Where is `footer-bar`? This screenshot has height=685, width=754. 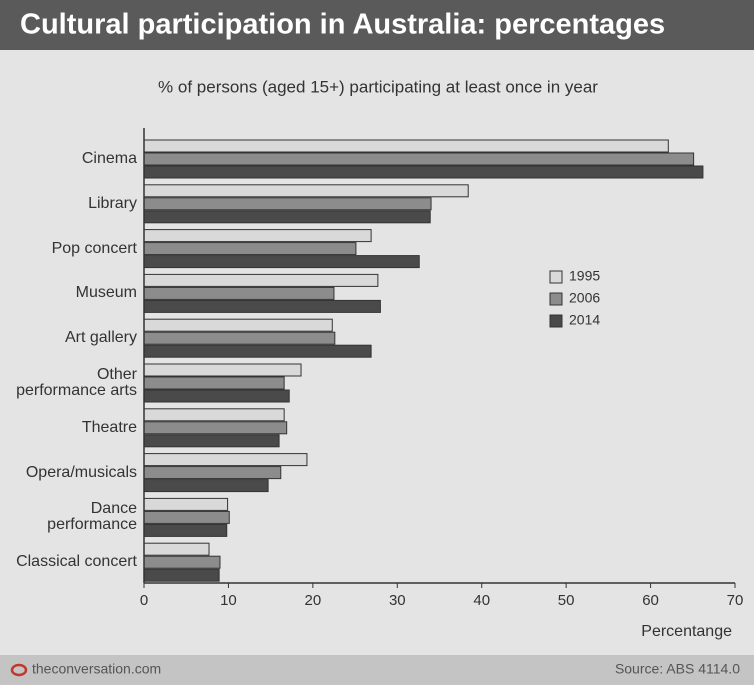
footer-bar is located at coordinates (377, 670).